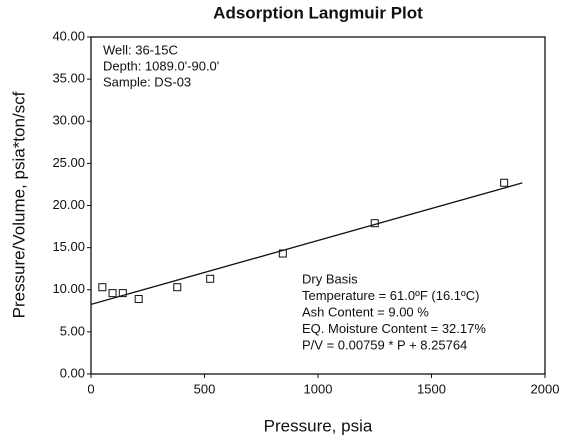 This screenshot has height=443, width=566. What do you see at coordinates (147, 81) in the screenshot?
I see `annotation: Sample: DS-03` at bounding box center [147, 81].